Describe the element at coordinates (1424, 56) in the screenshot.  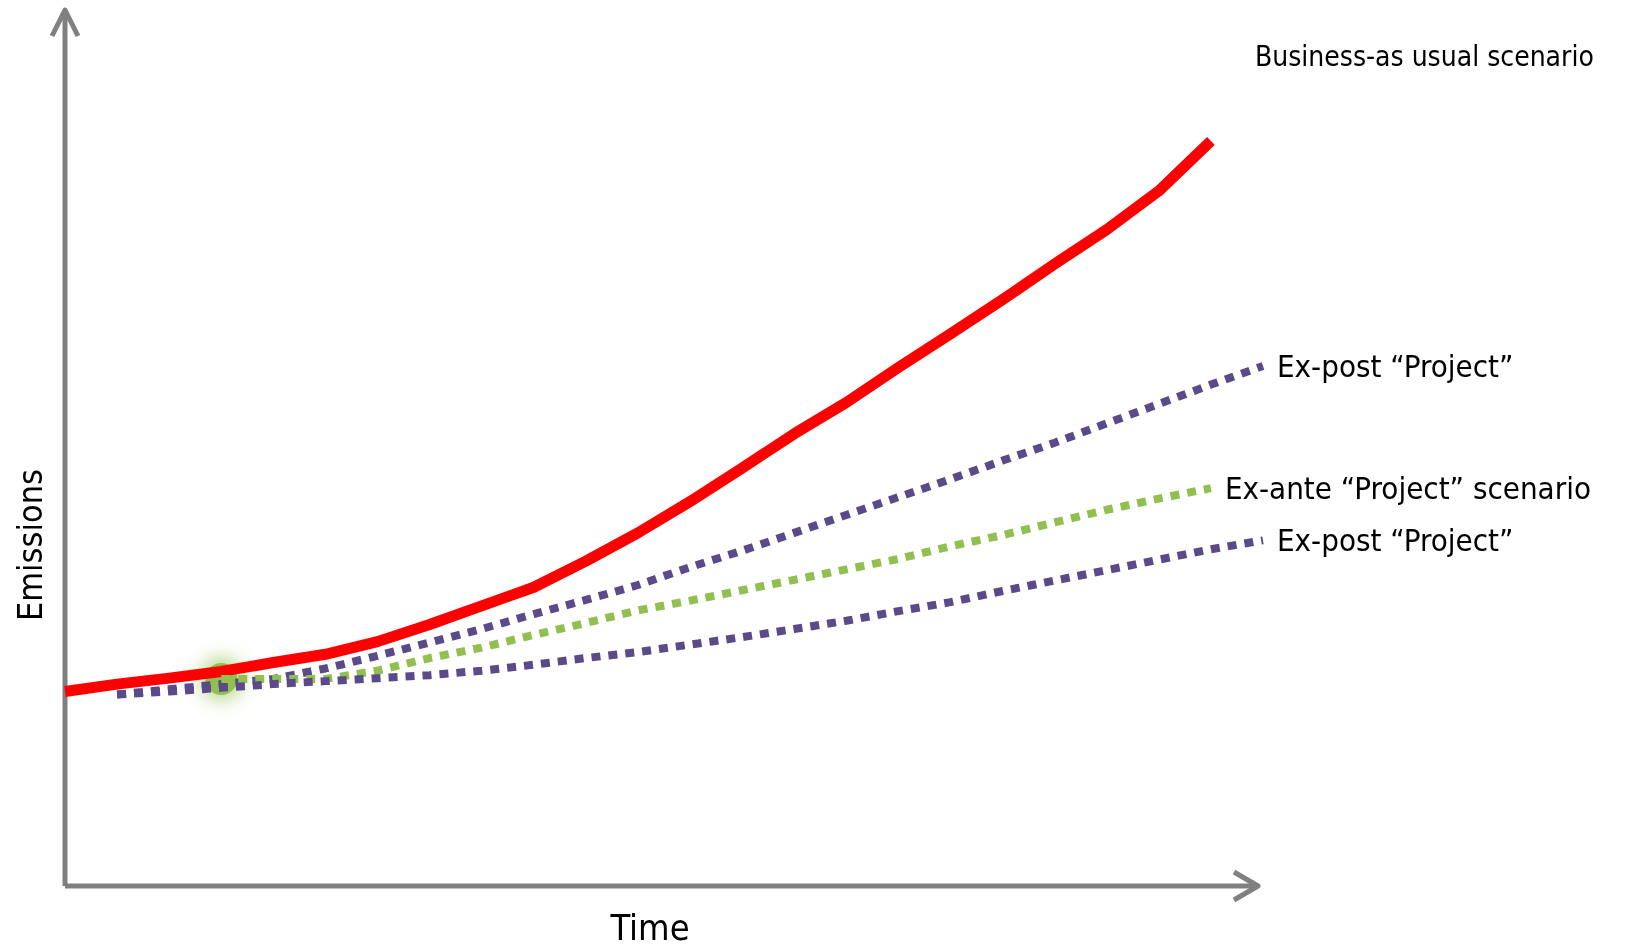
I see `text: Business-as usual scenario` at that location.